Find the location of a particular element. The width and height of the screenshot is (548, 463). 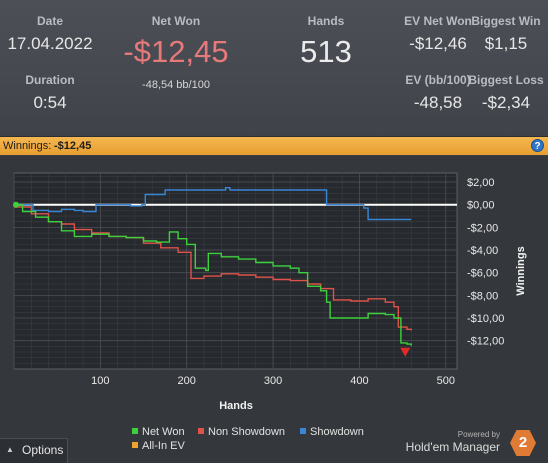

net-won-swatch is located at coordinates (135, 431).